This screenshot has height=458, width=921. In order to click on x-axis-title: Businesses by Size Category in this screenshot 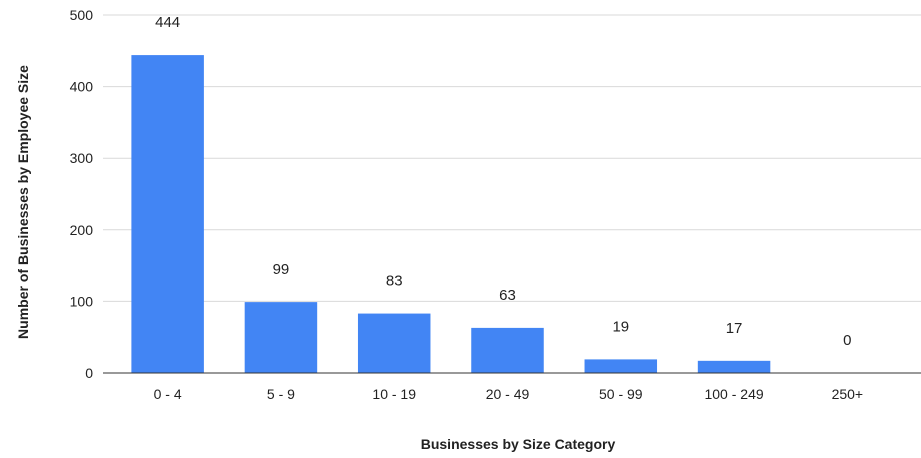, I will do `click(518, 444)`.